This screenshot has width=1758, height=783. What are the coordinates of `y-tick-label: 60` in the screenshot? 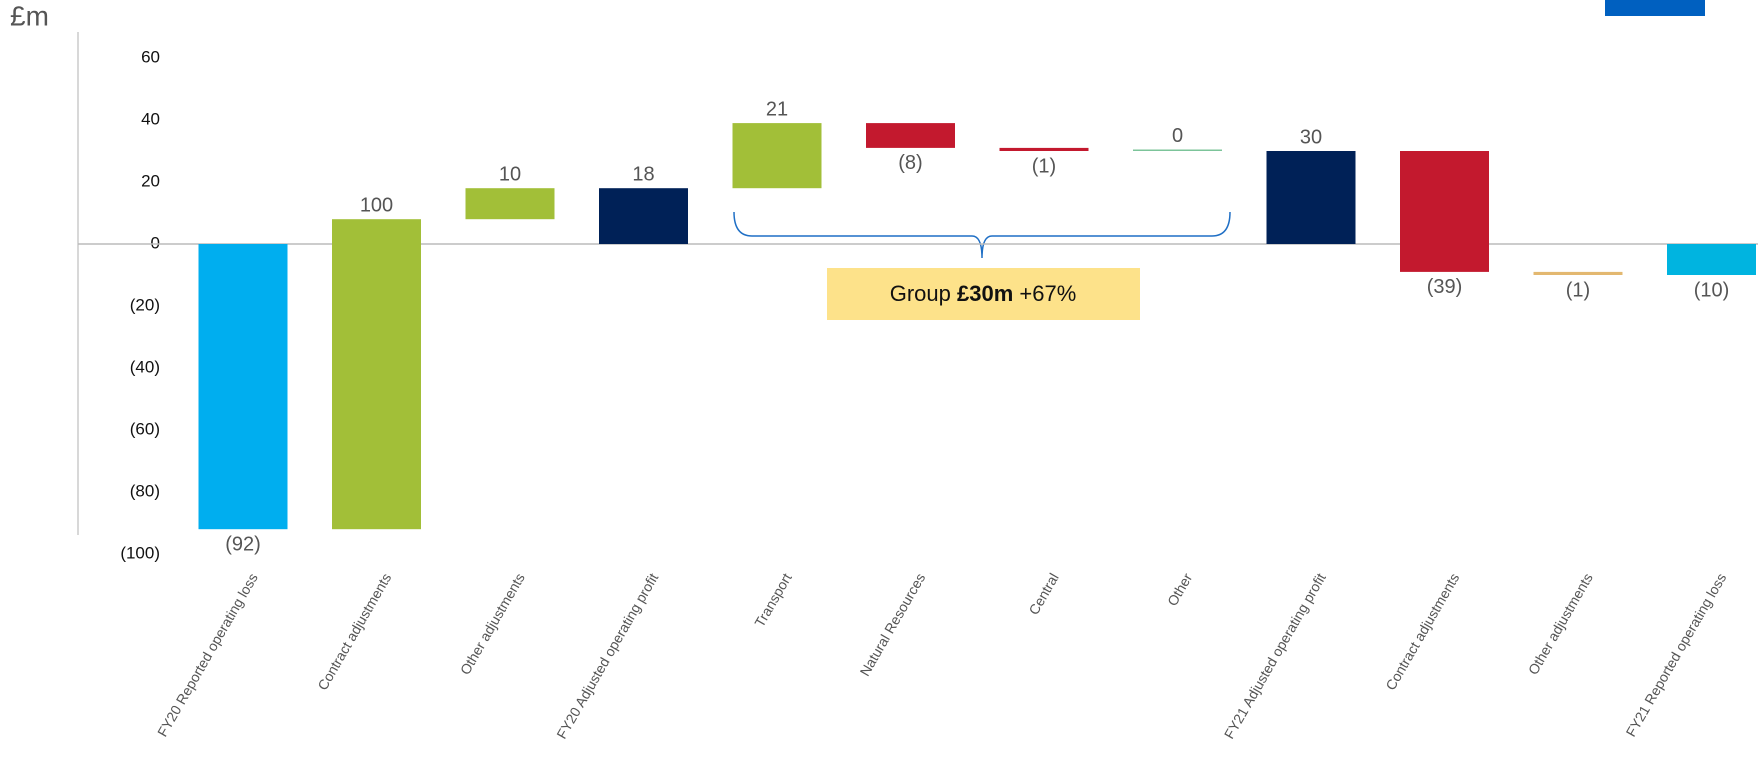 It's located at (150, 56).